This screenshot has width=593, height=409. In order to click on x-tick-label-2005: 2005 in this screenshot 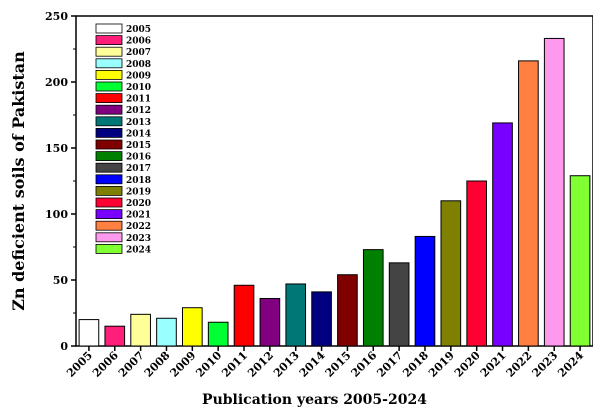, I will do `click(79, 364)`.